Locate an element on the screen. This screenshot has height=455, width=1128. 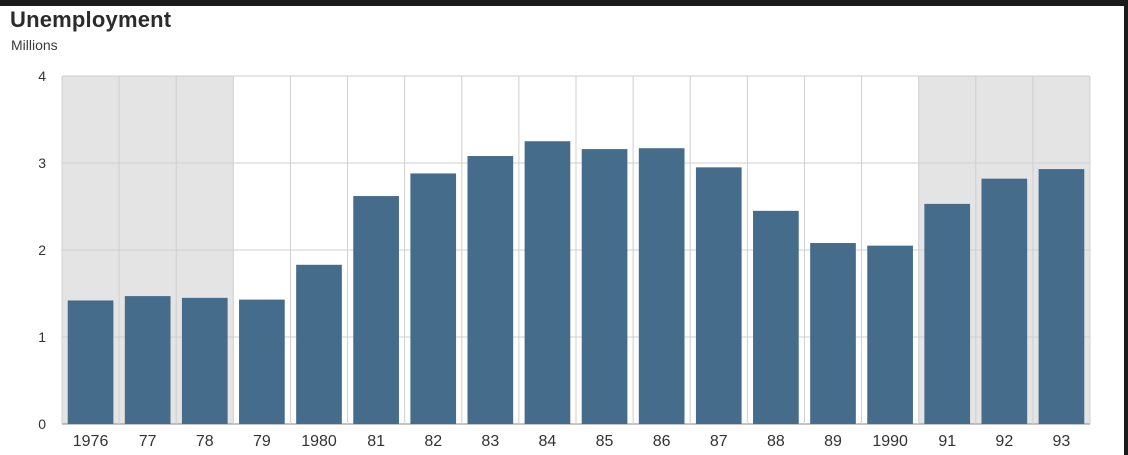
x-tick-label: 86 is located at coordinates (662, 441).